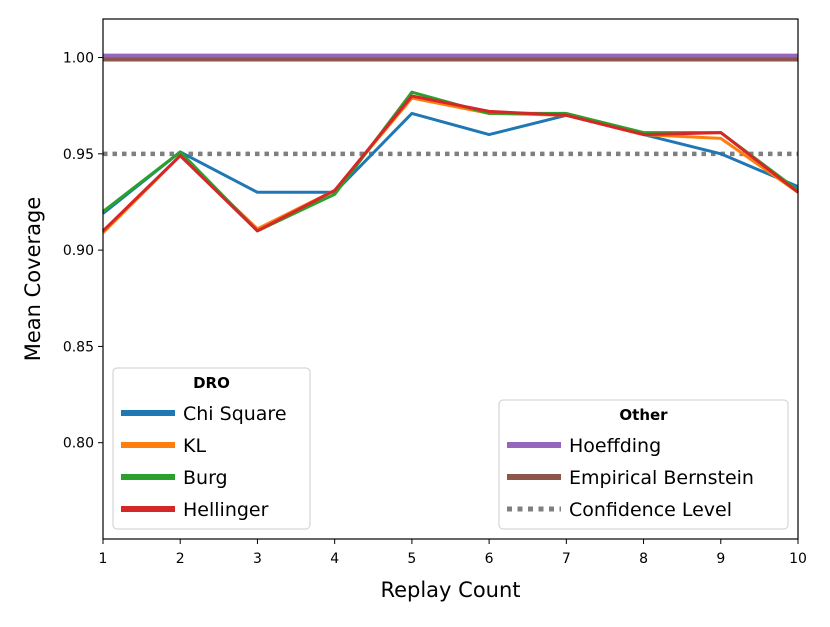 This screenshot has width=830, height=627. What do you see at coordinates (235, 414) in the screenshot?
I see `chi-square-legend-label: Chi Square` at bounding box center [235, 414].